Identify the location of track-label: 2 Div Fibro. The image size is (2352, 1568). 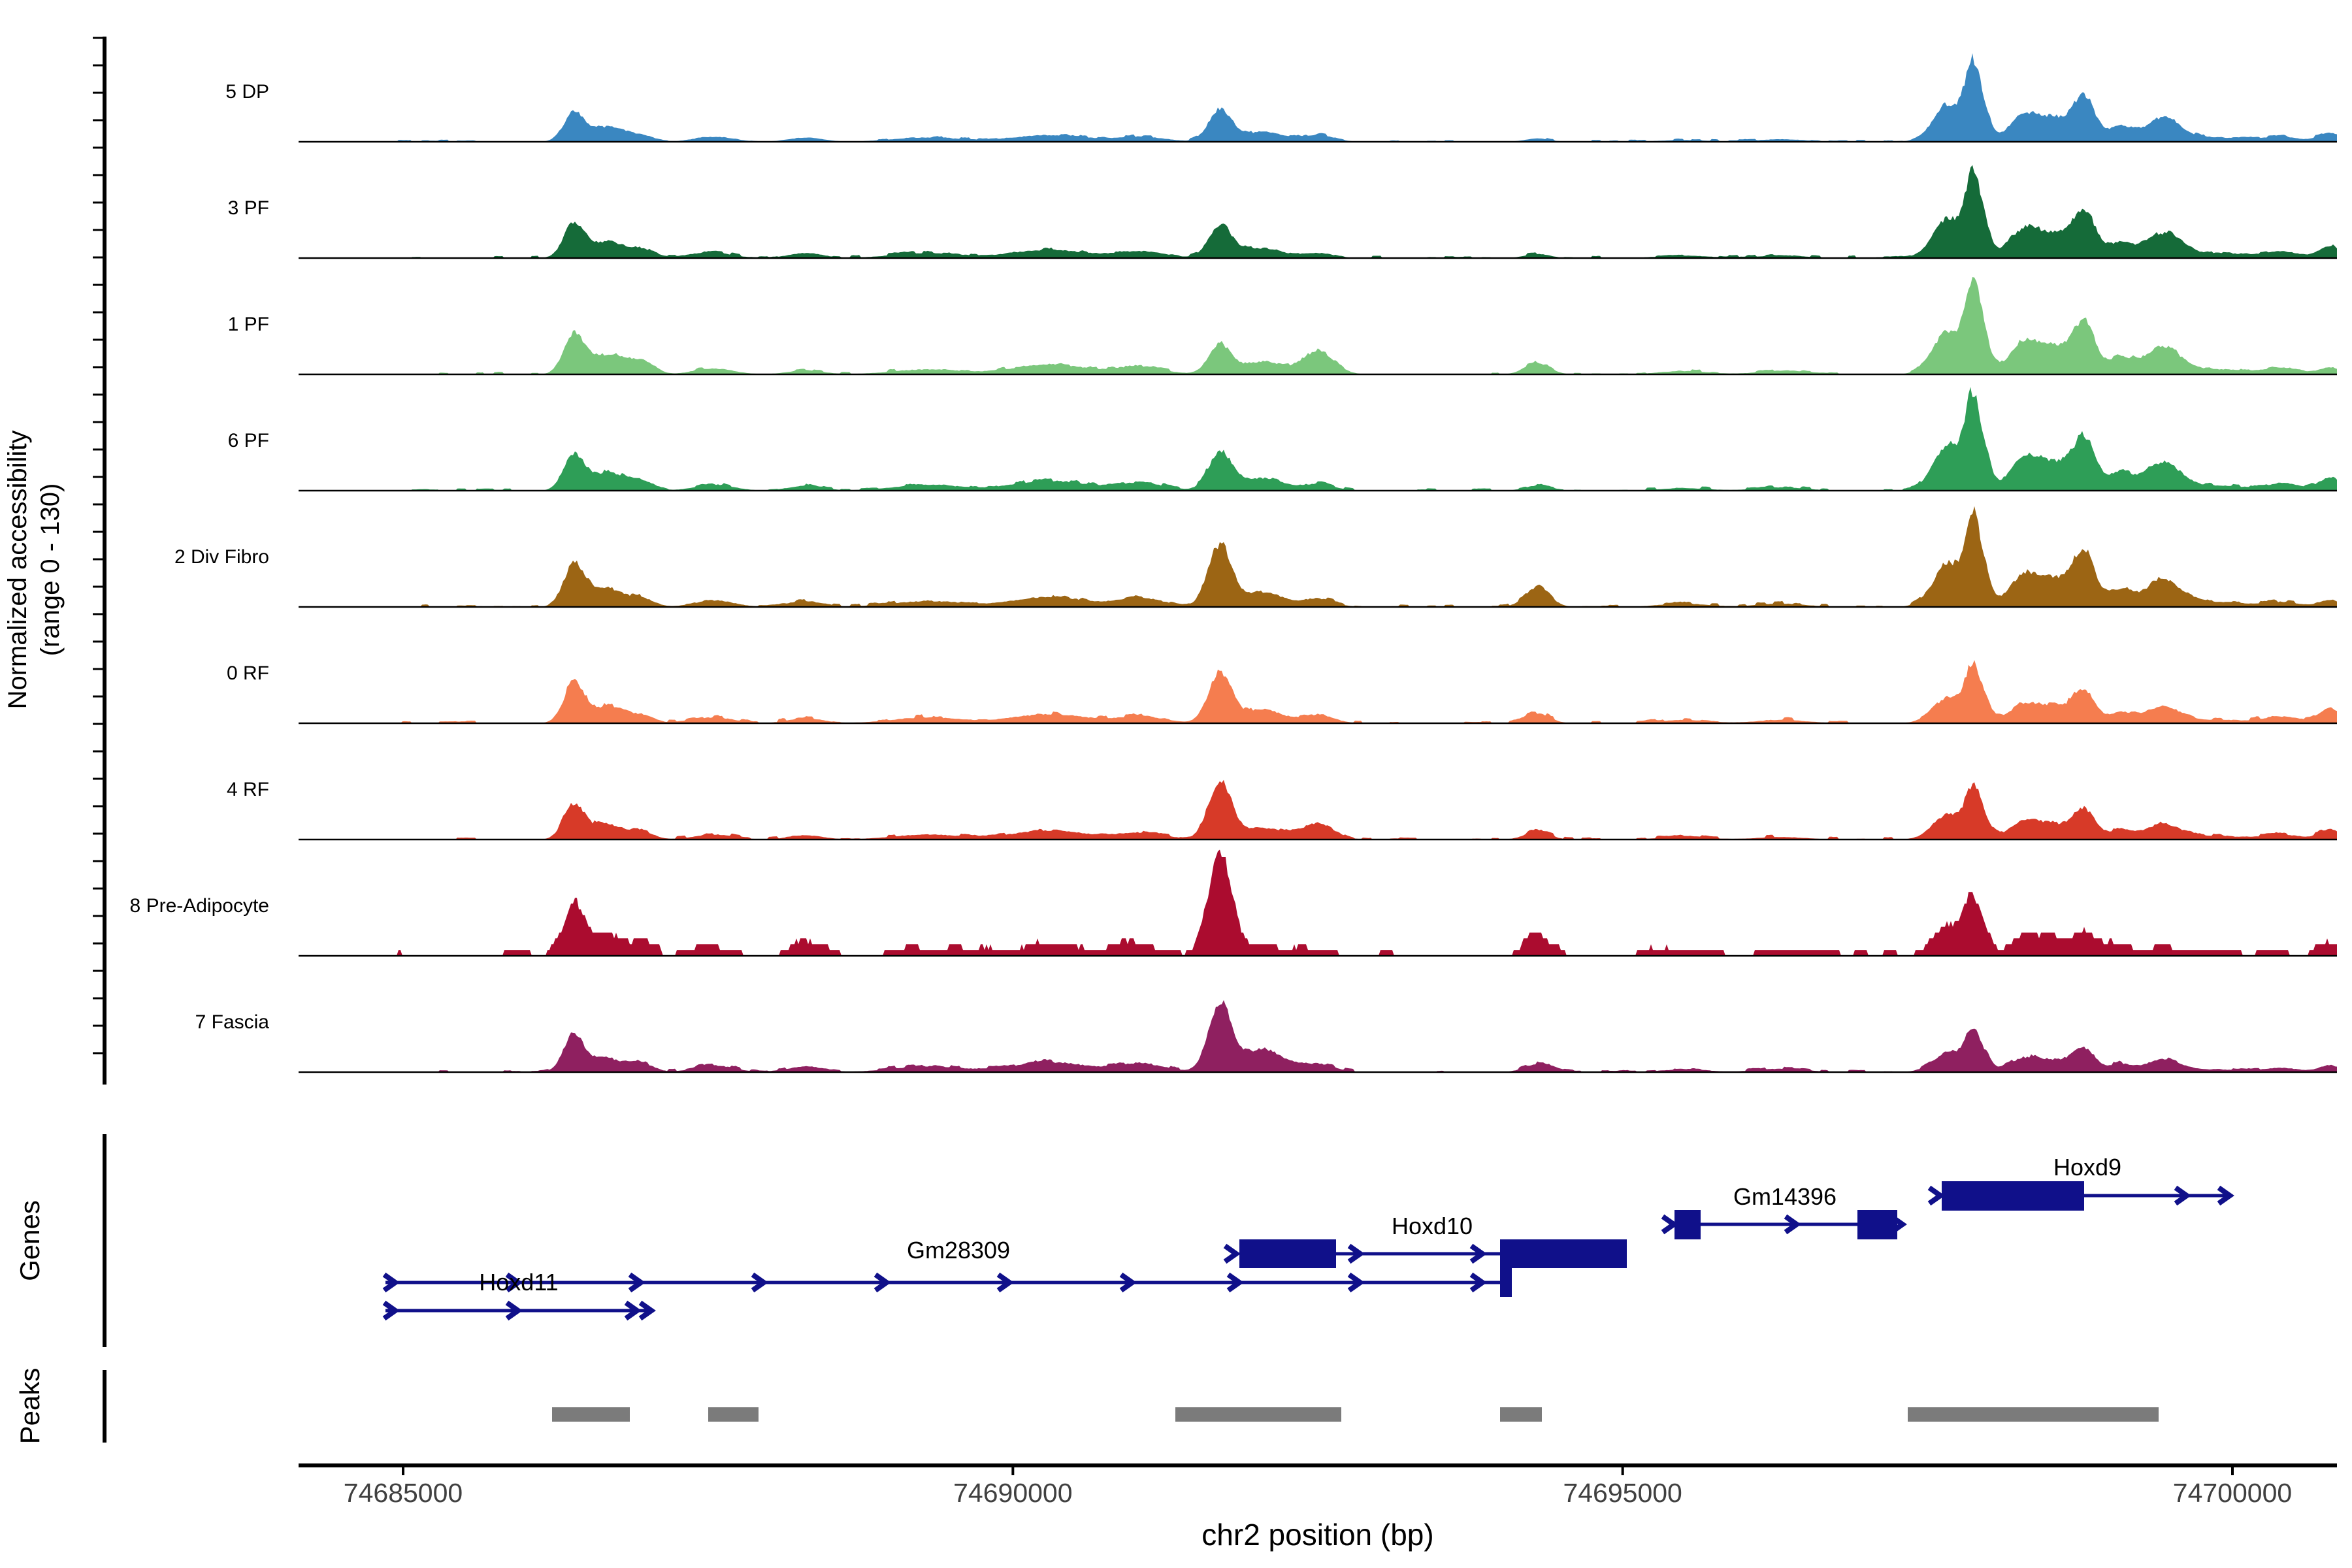
(221, 557).